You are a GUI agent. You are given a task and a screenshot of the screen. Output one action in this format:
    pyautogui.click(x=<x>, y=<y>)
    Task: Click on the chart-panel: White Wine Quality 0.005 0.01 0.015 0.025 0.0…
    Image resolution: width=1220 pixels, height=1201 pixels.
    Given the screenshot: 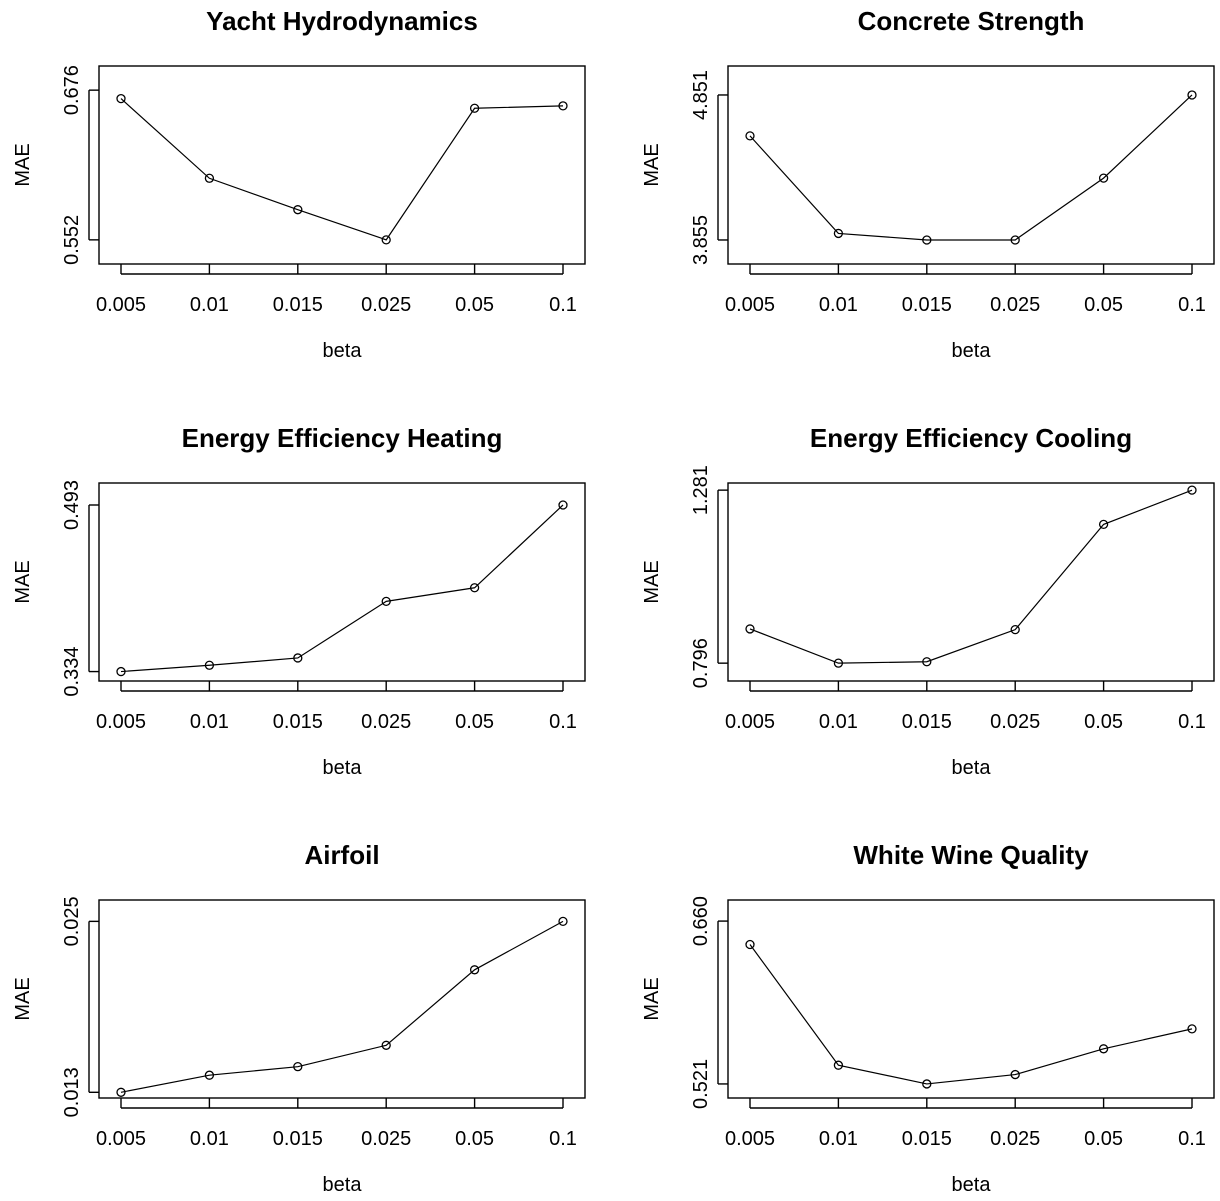 What is the action you would take?
    pyautogui.click(x=928, y=1018)
    